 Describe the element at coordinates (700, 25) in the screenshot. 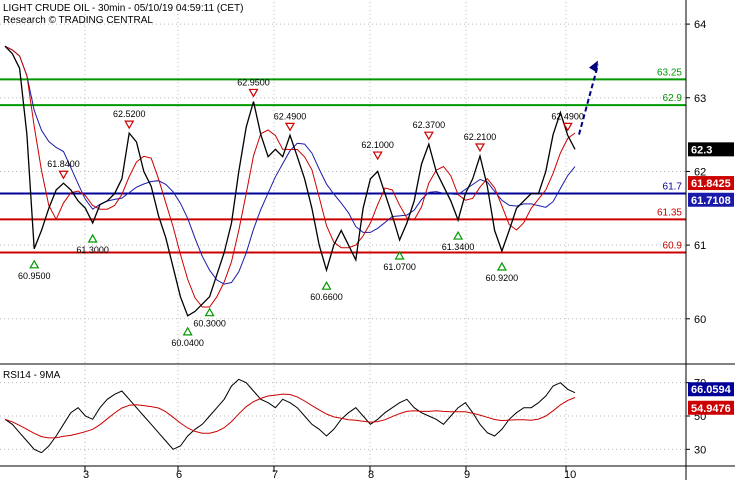

I see `price-tick-label: 64` at that location.